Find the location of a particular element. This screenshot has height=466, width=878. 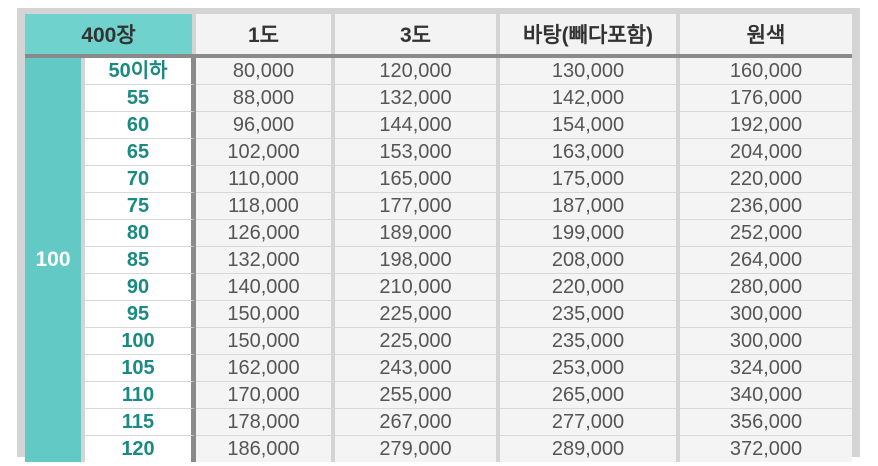

price-cell: 80,000 is located at coordinates (265, 71).